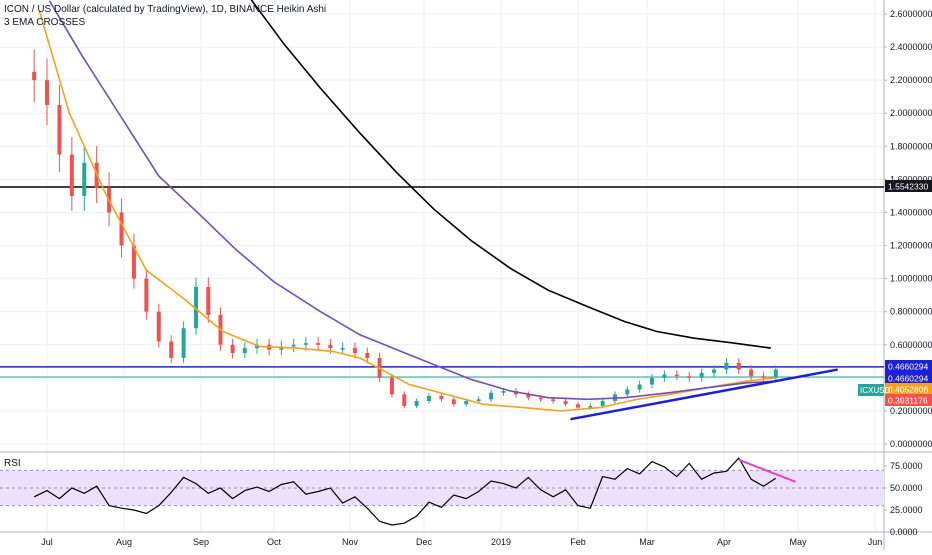 This screenshot has height=555, width=932. I want to click on price-axis-label: 1.8000000, so click(911, 146).